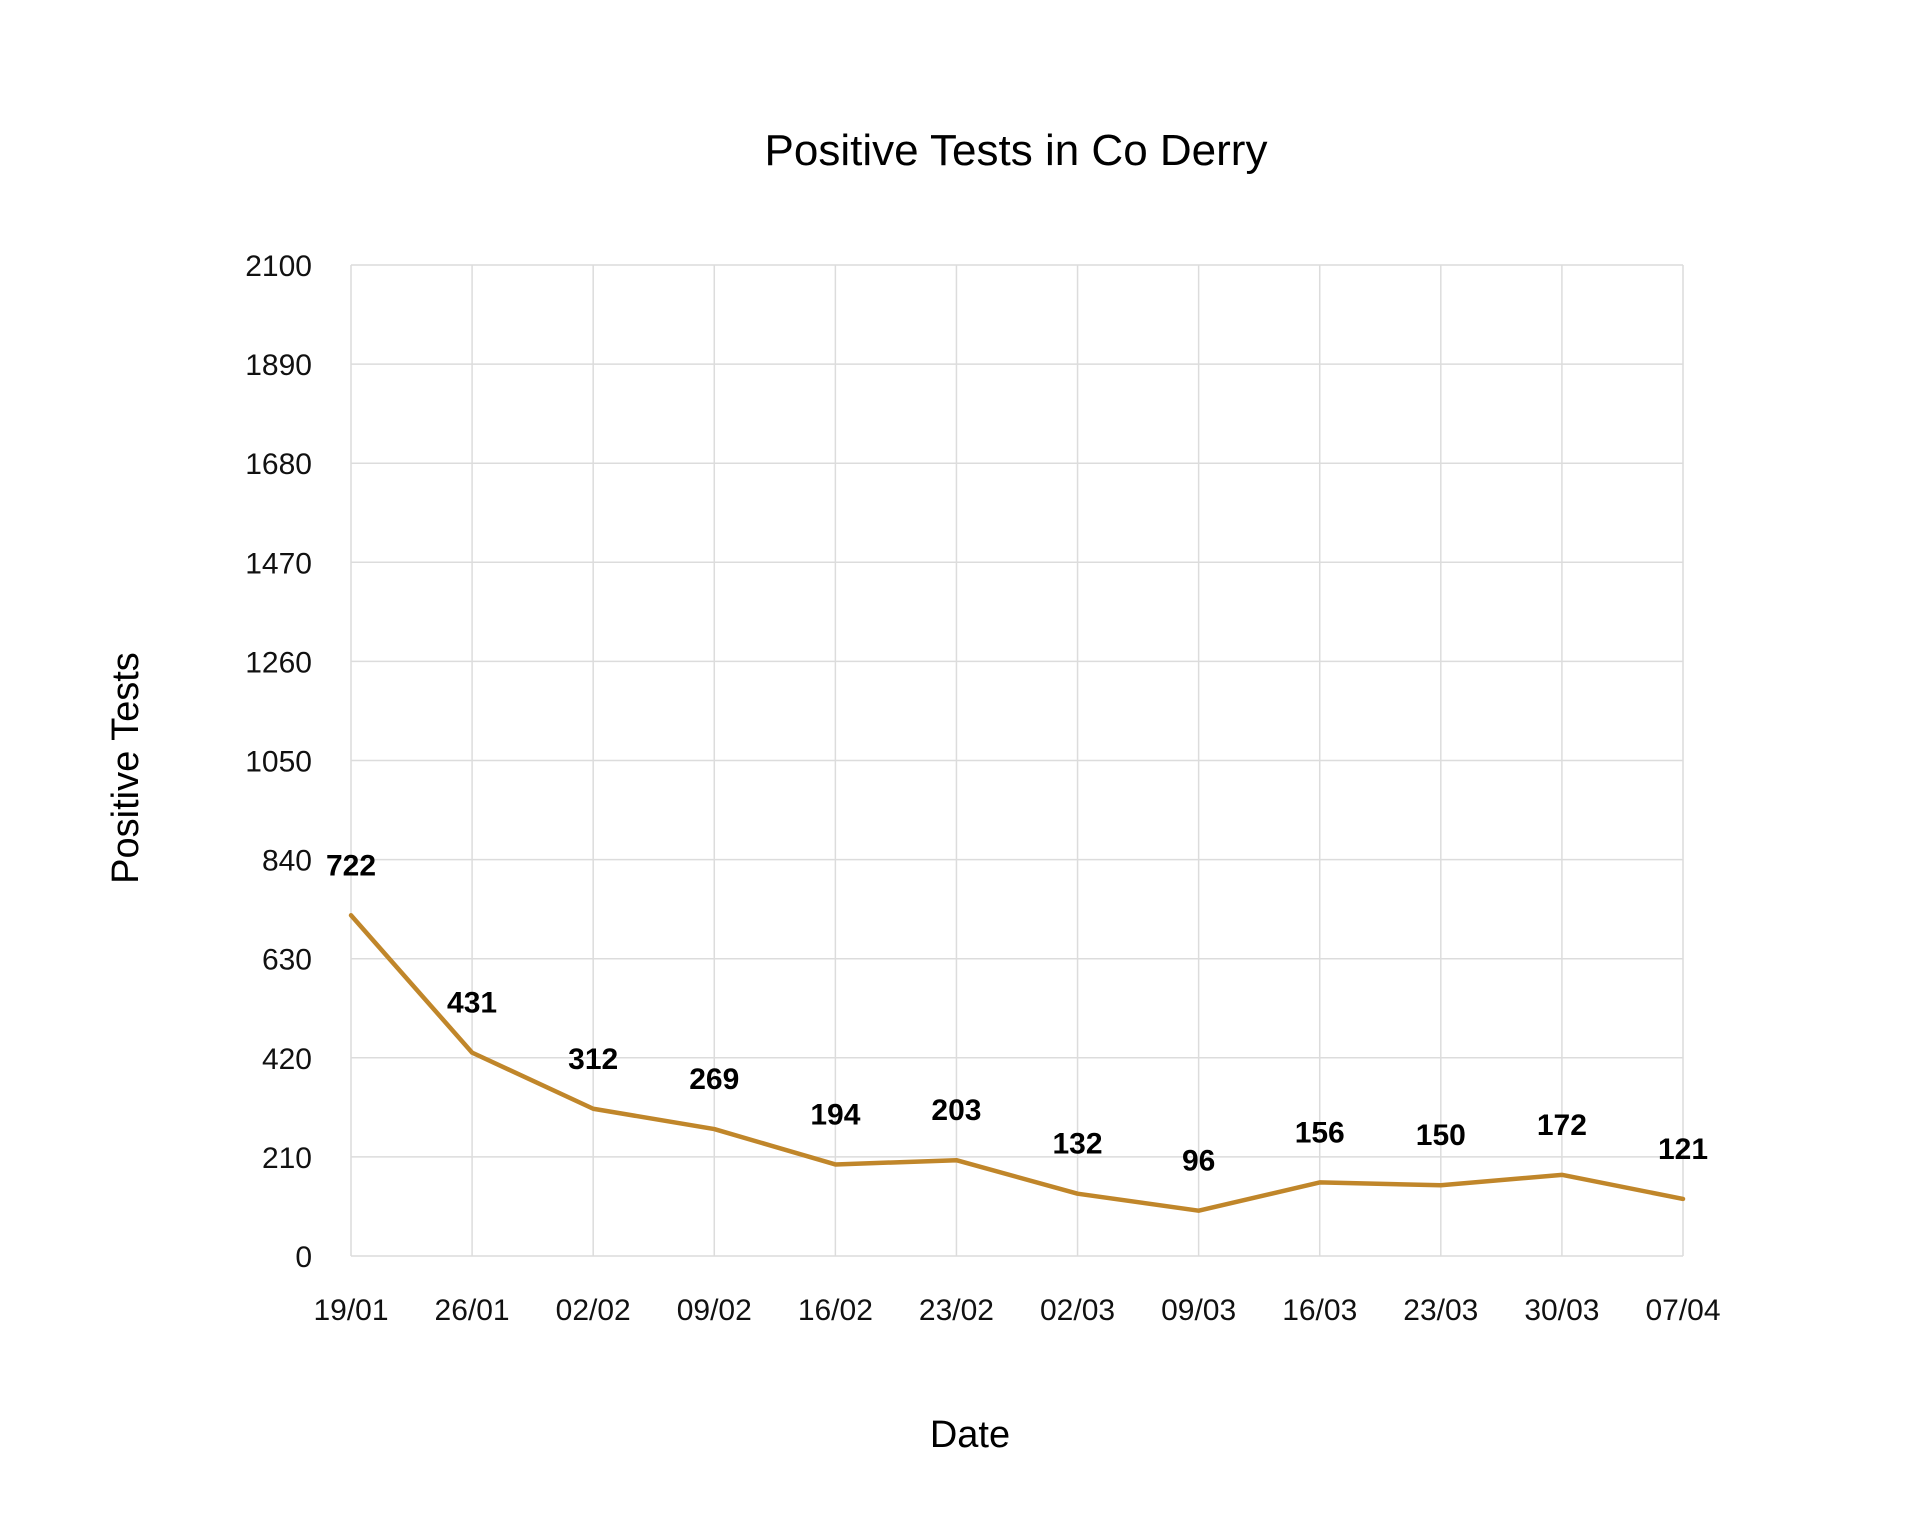 This screenshot has width=1920, height=1524. Describe the element at coordinates (303, 1257) in the screenshot. I see `y-tick-label: 0` at that location.